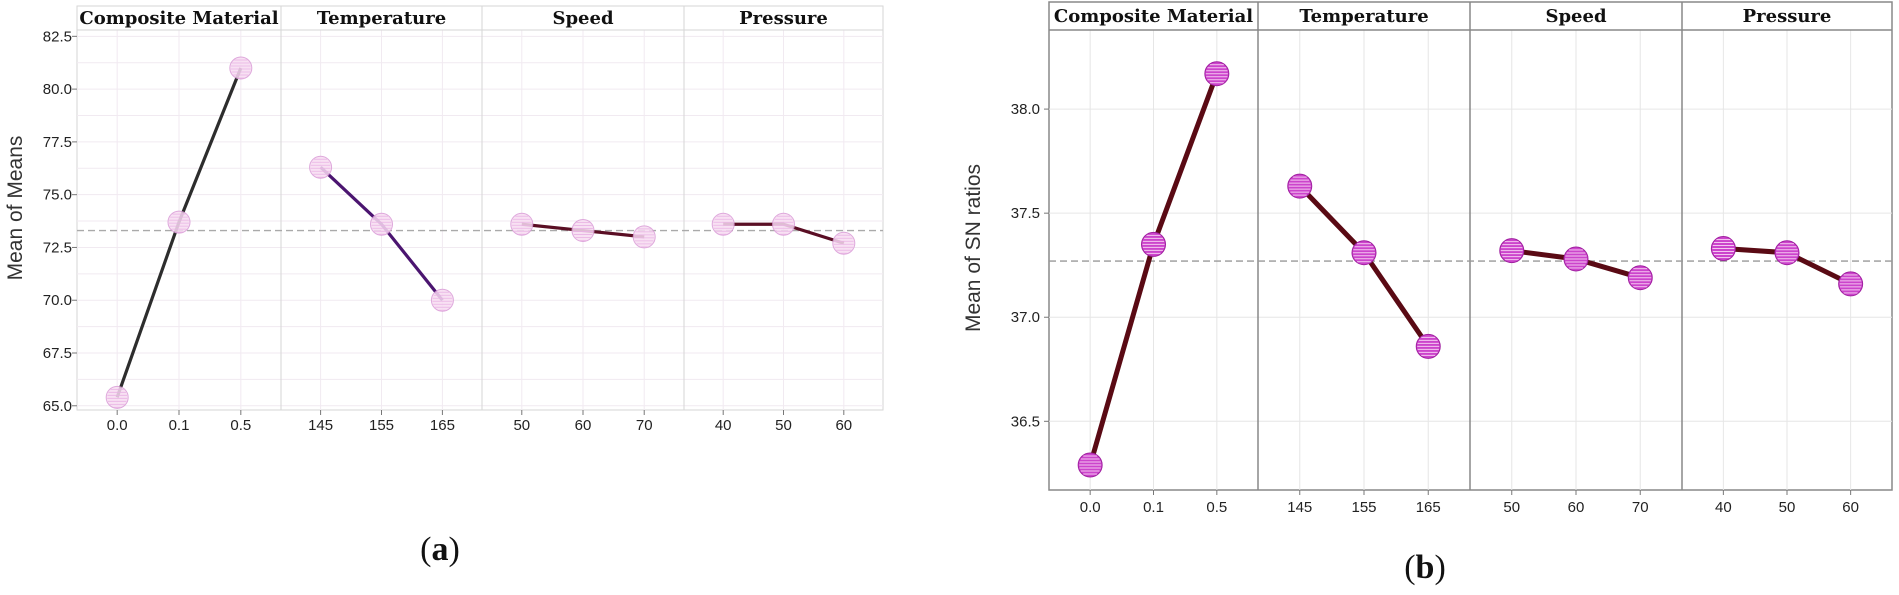  Describe the element at coordinates (1025, 213) in the screenshot. I see `y-tick-label: 37.5` at that location.